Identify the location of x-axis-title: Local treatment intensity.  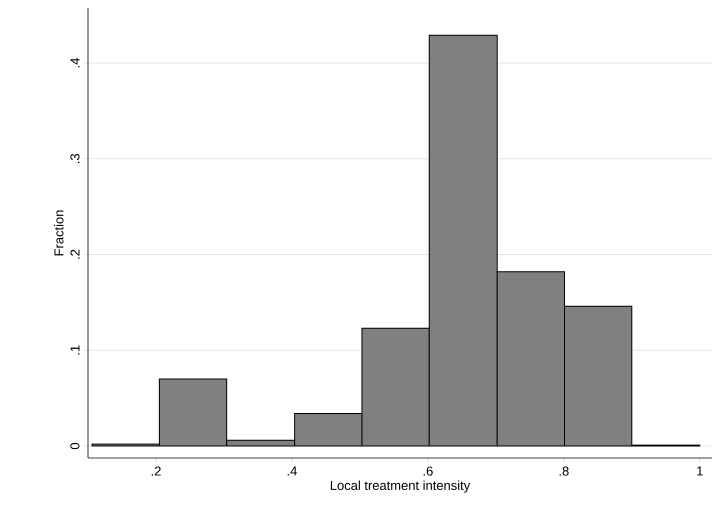
(400, 486).